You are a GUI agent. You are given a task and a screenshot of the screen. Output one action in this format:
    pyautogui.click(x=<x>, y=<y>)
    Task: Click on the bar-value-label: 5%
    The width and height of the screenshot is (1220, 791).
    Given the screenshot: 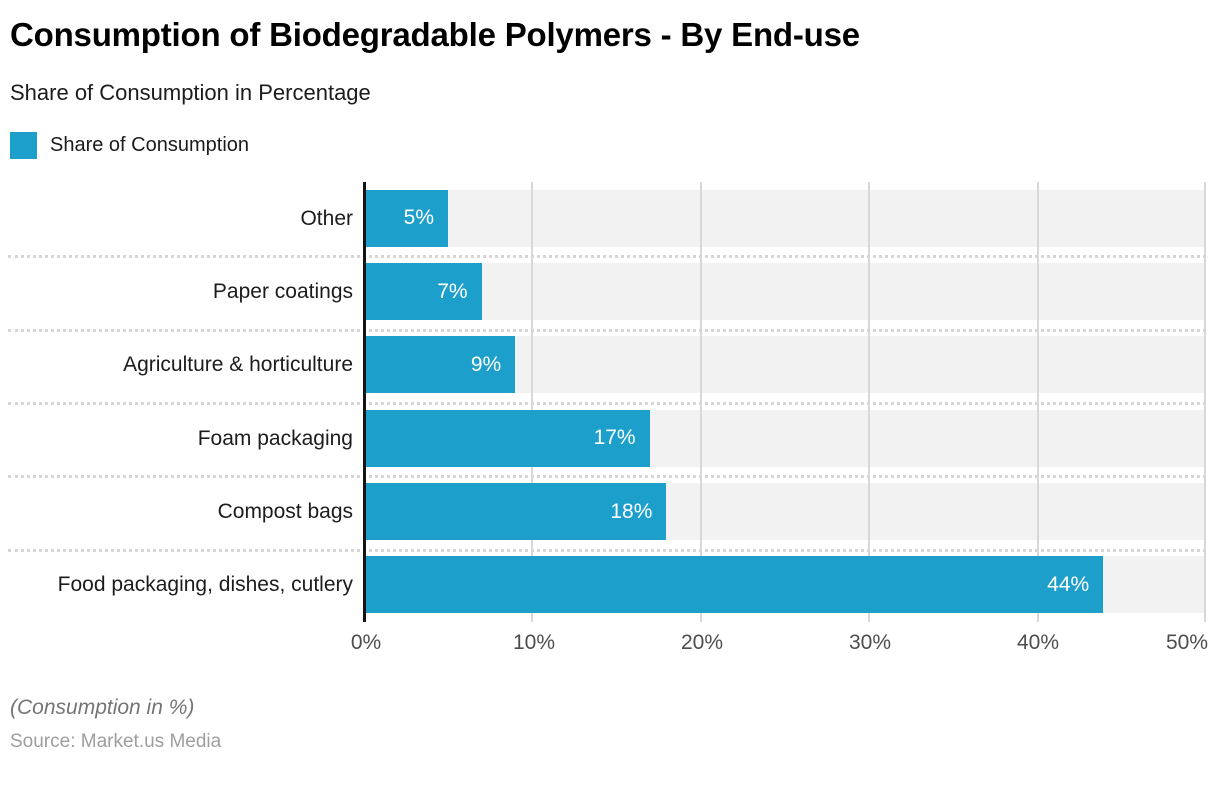 What is the action you would take?
    pyautogui.click(x=418, y=218)
    